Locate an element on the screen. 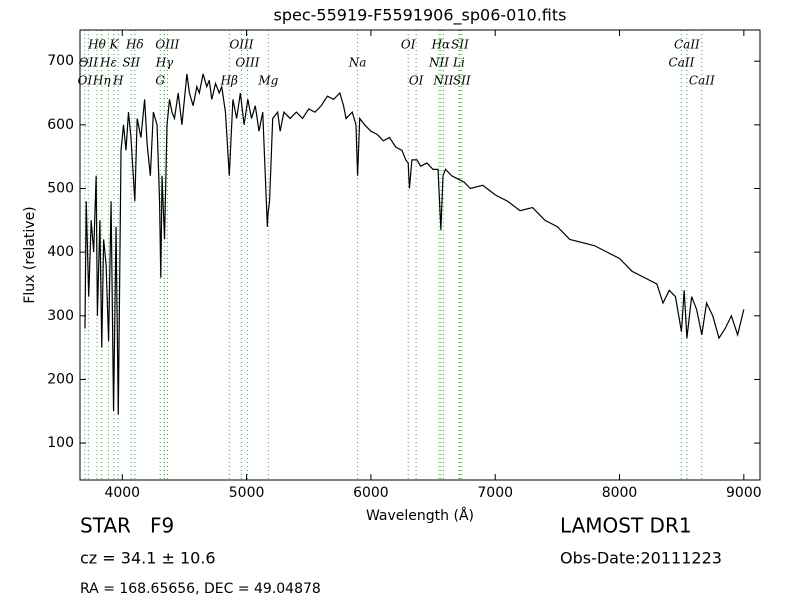 Image resolution: width=800 pixels, height=600 pixels. spectral-line-label: Hα is located at coordinates (441, 45).